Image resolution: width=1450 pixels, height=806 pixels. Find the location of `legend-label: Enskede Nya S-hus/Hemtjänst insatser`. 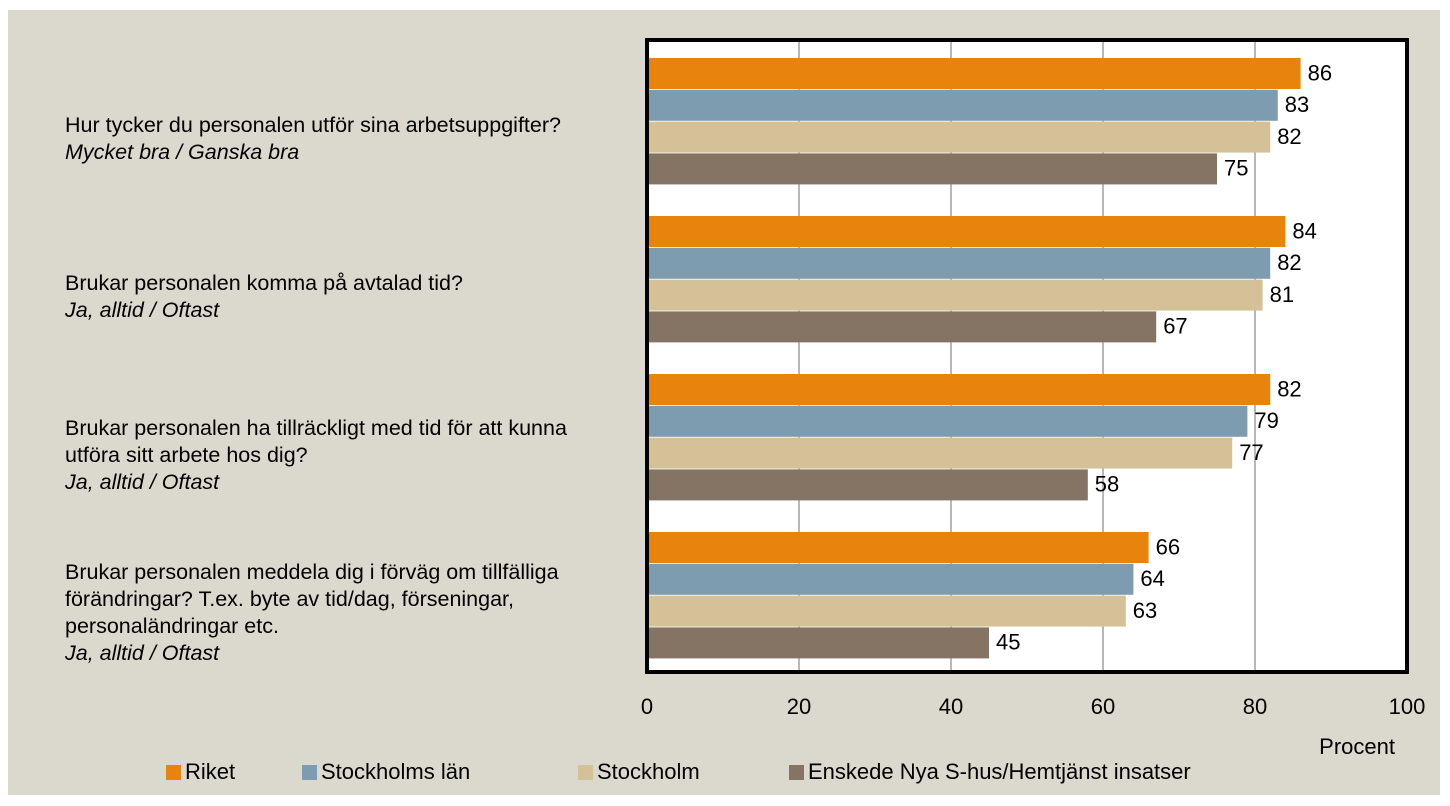

legend-label: Enskede Nya S-hus/Hemtjänst insatser is located at coordinates (999, 771).